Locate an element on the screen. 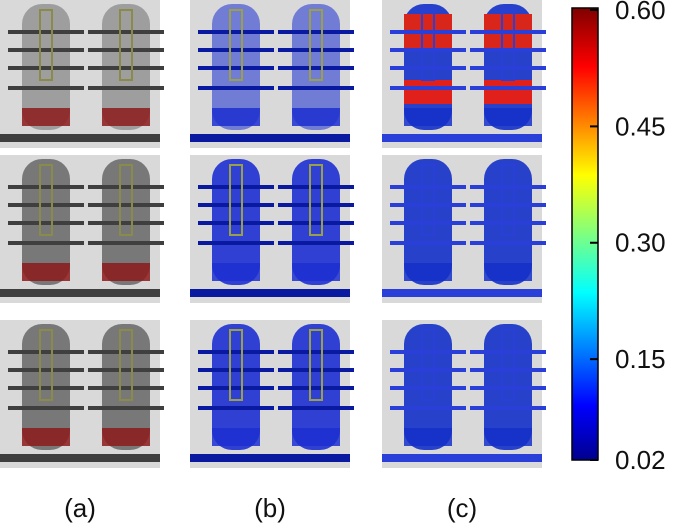  colorbar-tick-label: 0.15 is located at coordinates (640, 359).